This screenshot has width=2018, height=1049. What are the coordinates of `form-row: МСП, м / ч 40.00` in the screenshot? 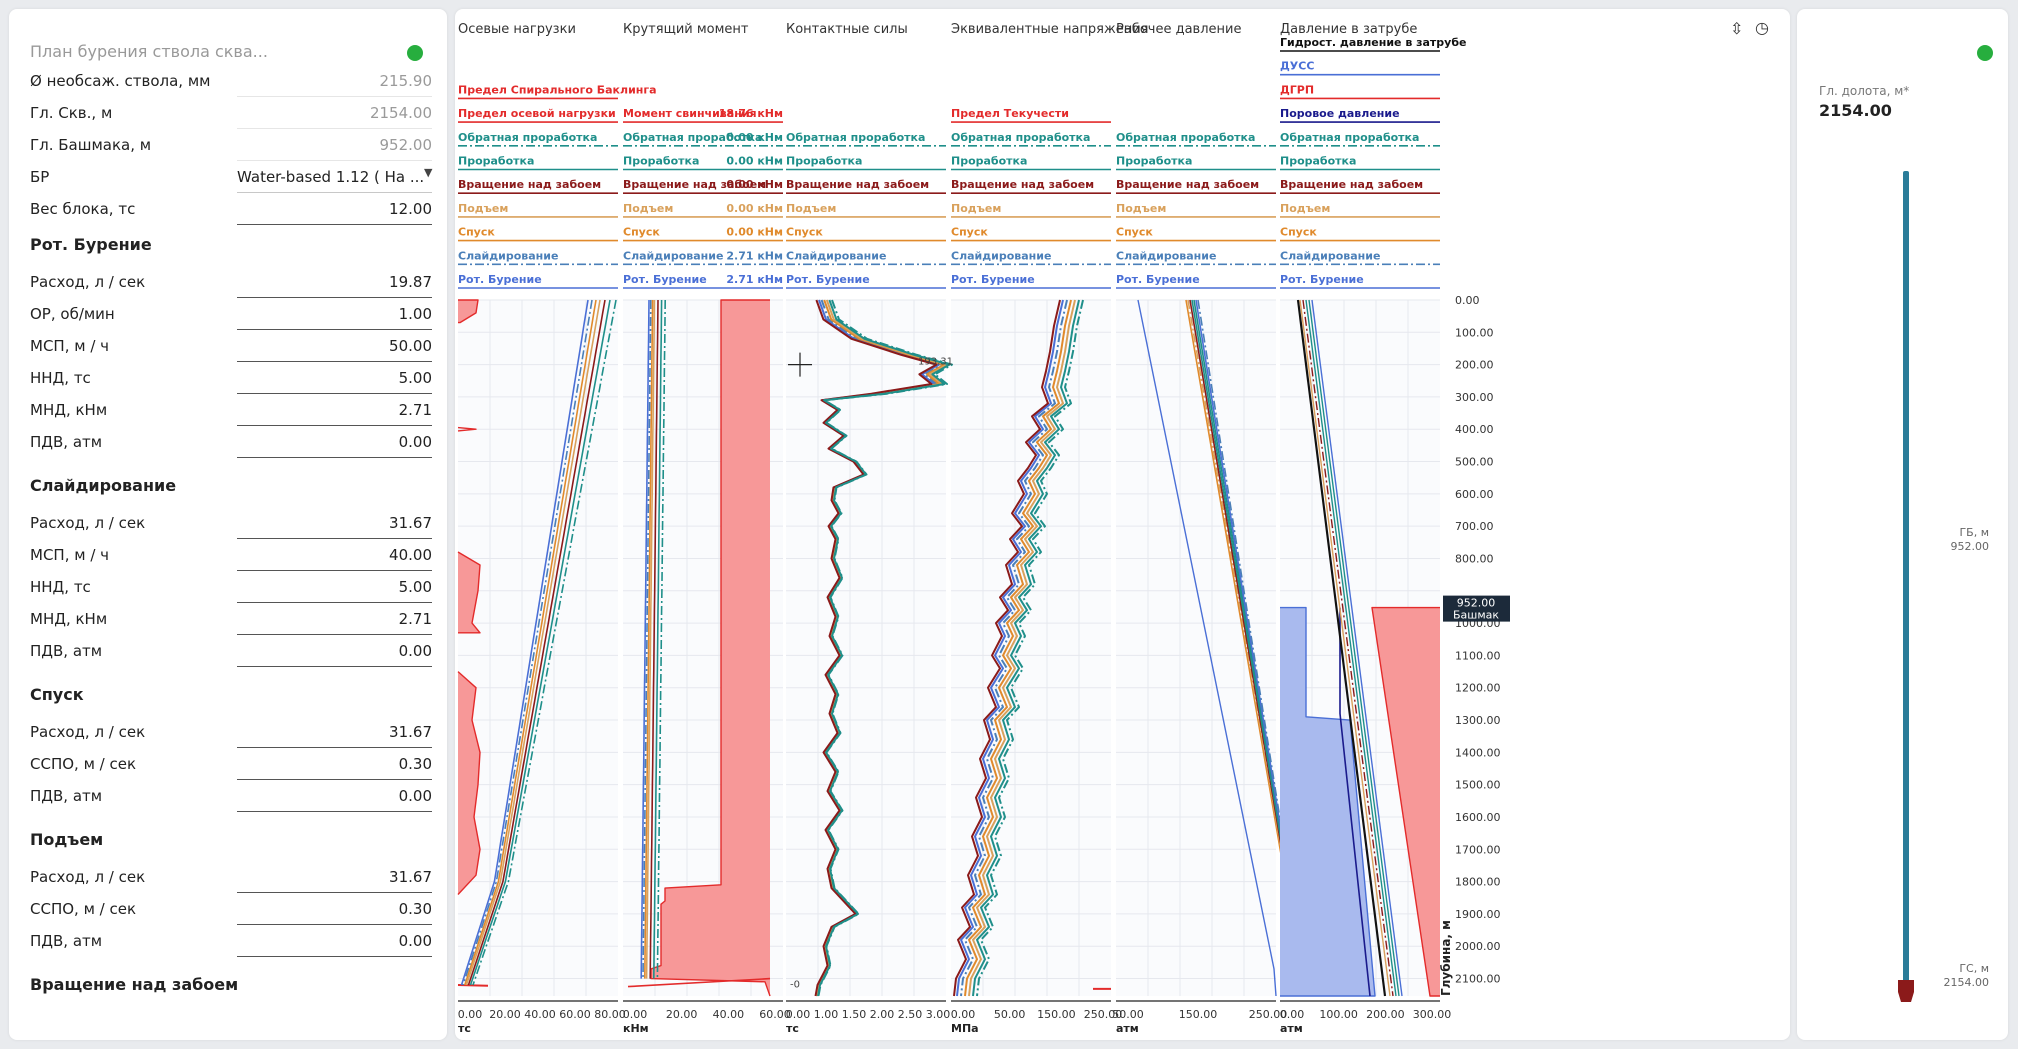 It's located at (231, 556).